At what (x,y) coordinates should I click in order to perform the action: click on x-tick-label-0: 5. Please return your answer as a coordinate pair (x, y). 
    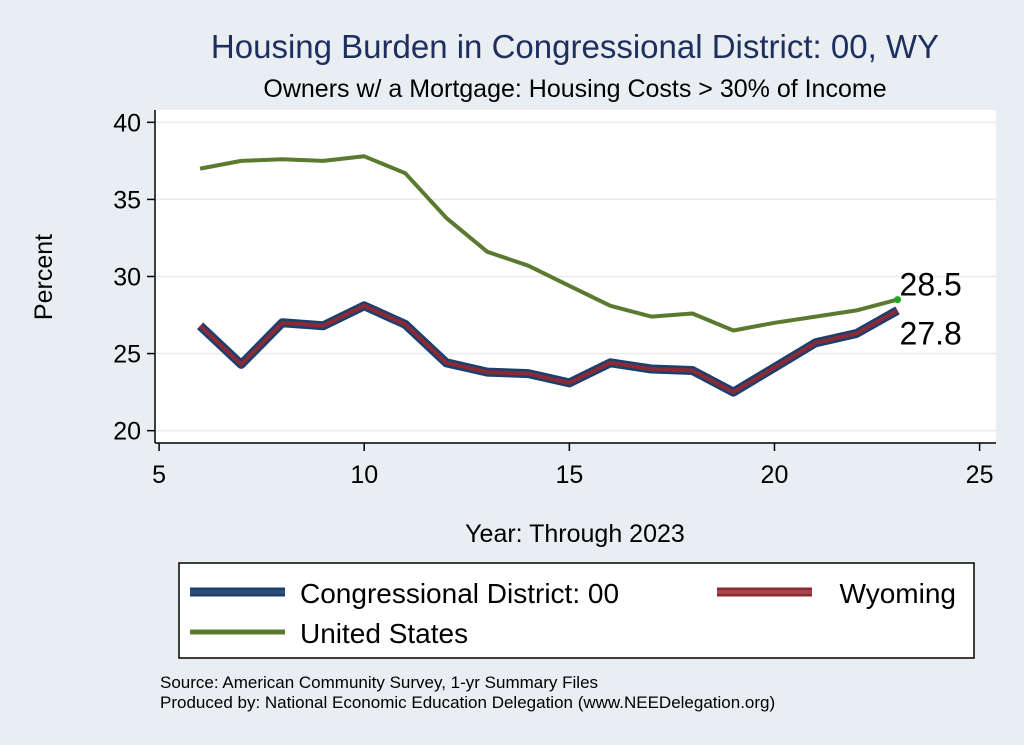
    Looking at the image, I should click on (159, 475).